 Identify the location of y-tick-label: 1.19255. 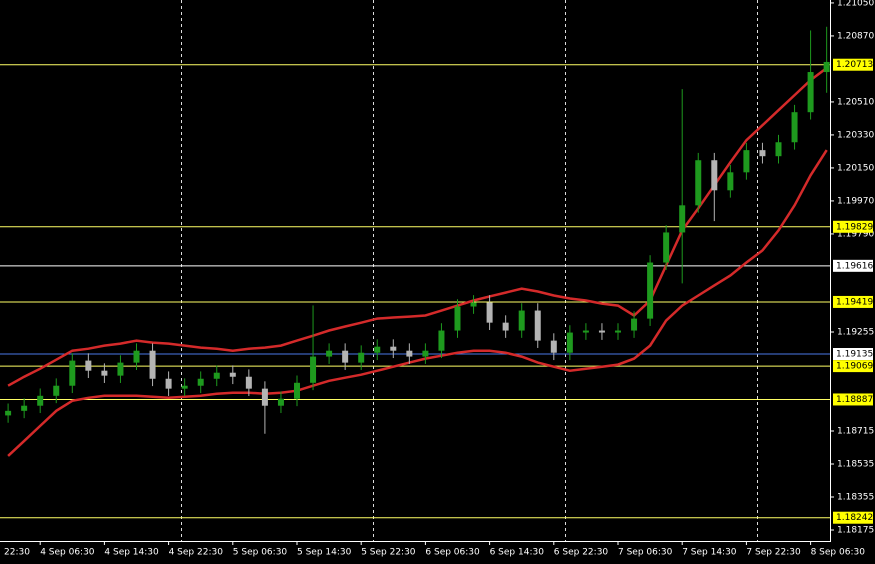
(855, 333).